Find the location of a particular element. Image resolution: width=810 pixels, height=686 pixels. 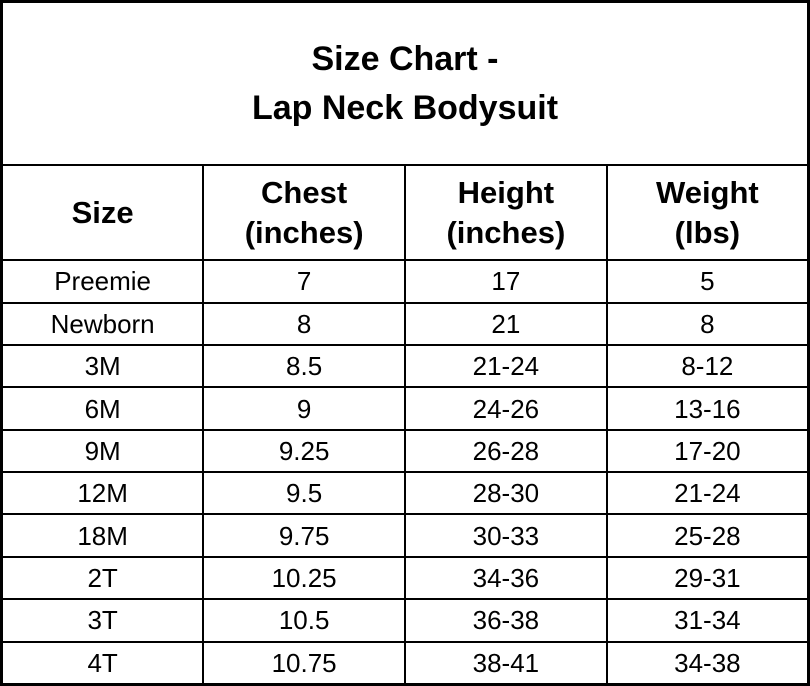

header-chest-sub: (inches) is located at coordinates (304, 232).